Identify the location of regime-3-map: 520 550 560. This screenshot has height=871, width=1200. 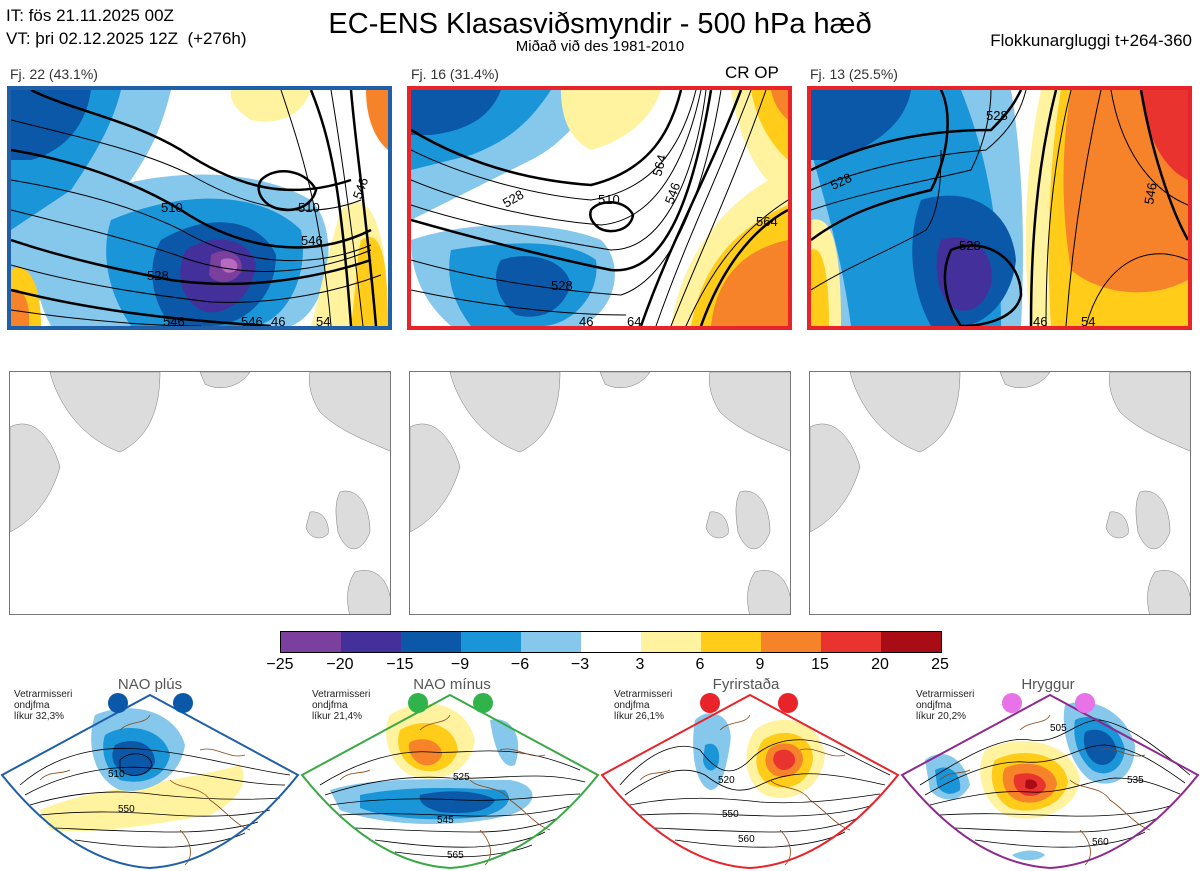
(750, 781).